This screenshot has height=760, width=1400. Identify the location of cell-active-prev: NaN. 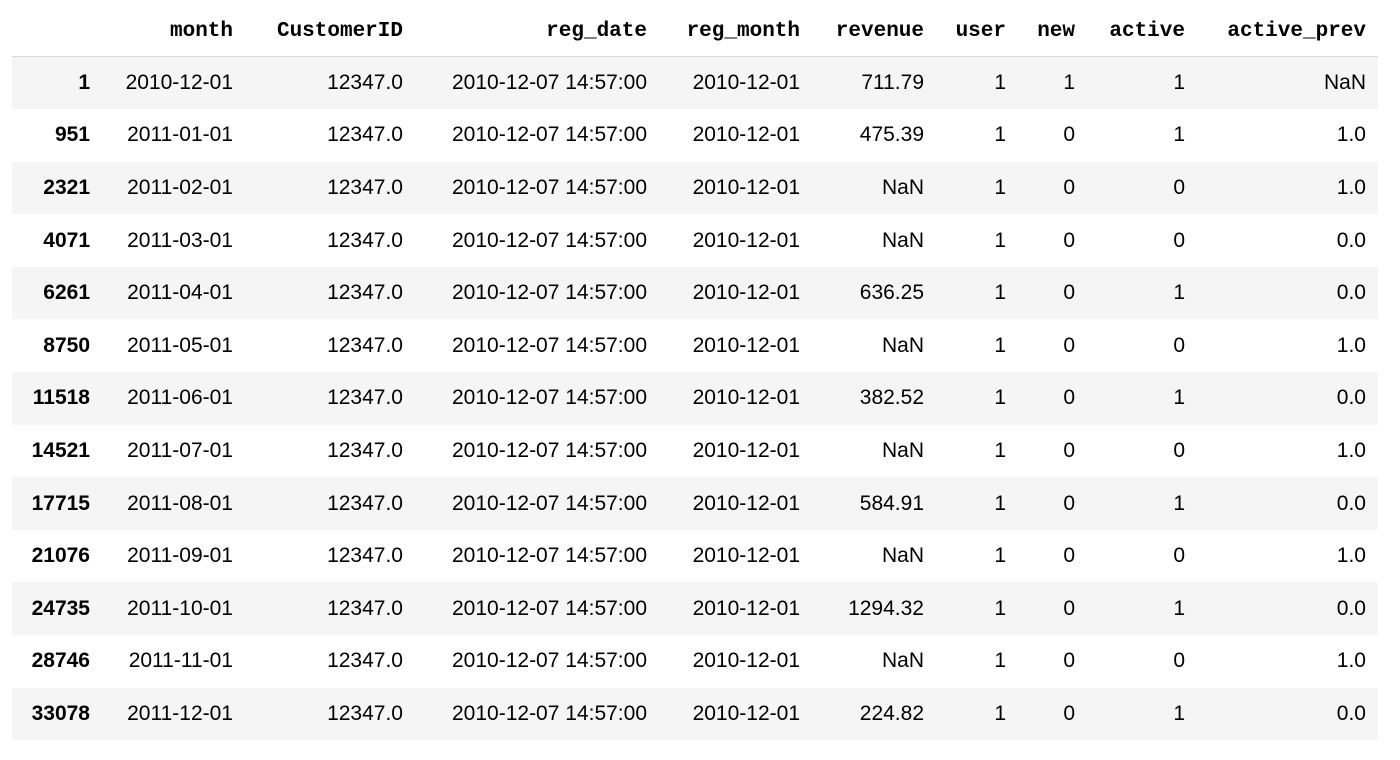
(1344, 83).